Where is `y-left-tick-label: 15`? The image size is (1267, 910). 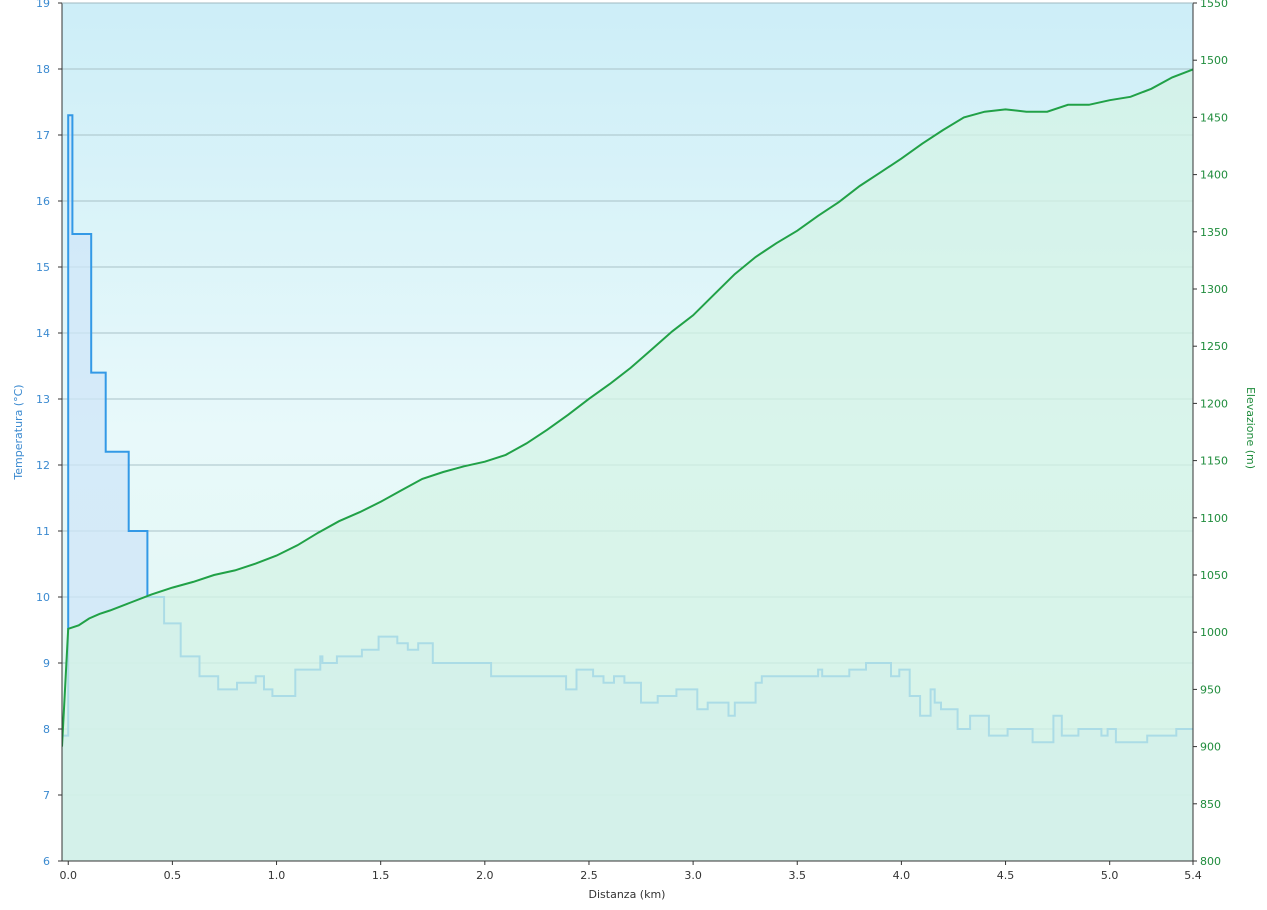
y-left-tick-label: 15 is located at coordinates (43, 267).